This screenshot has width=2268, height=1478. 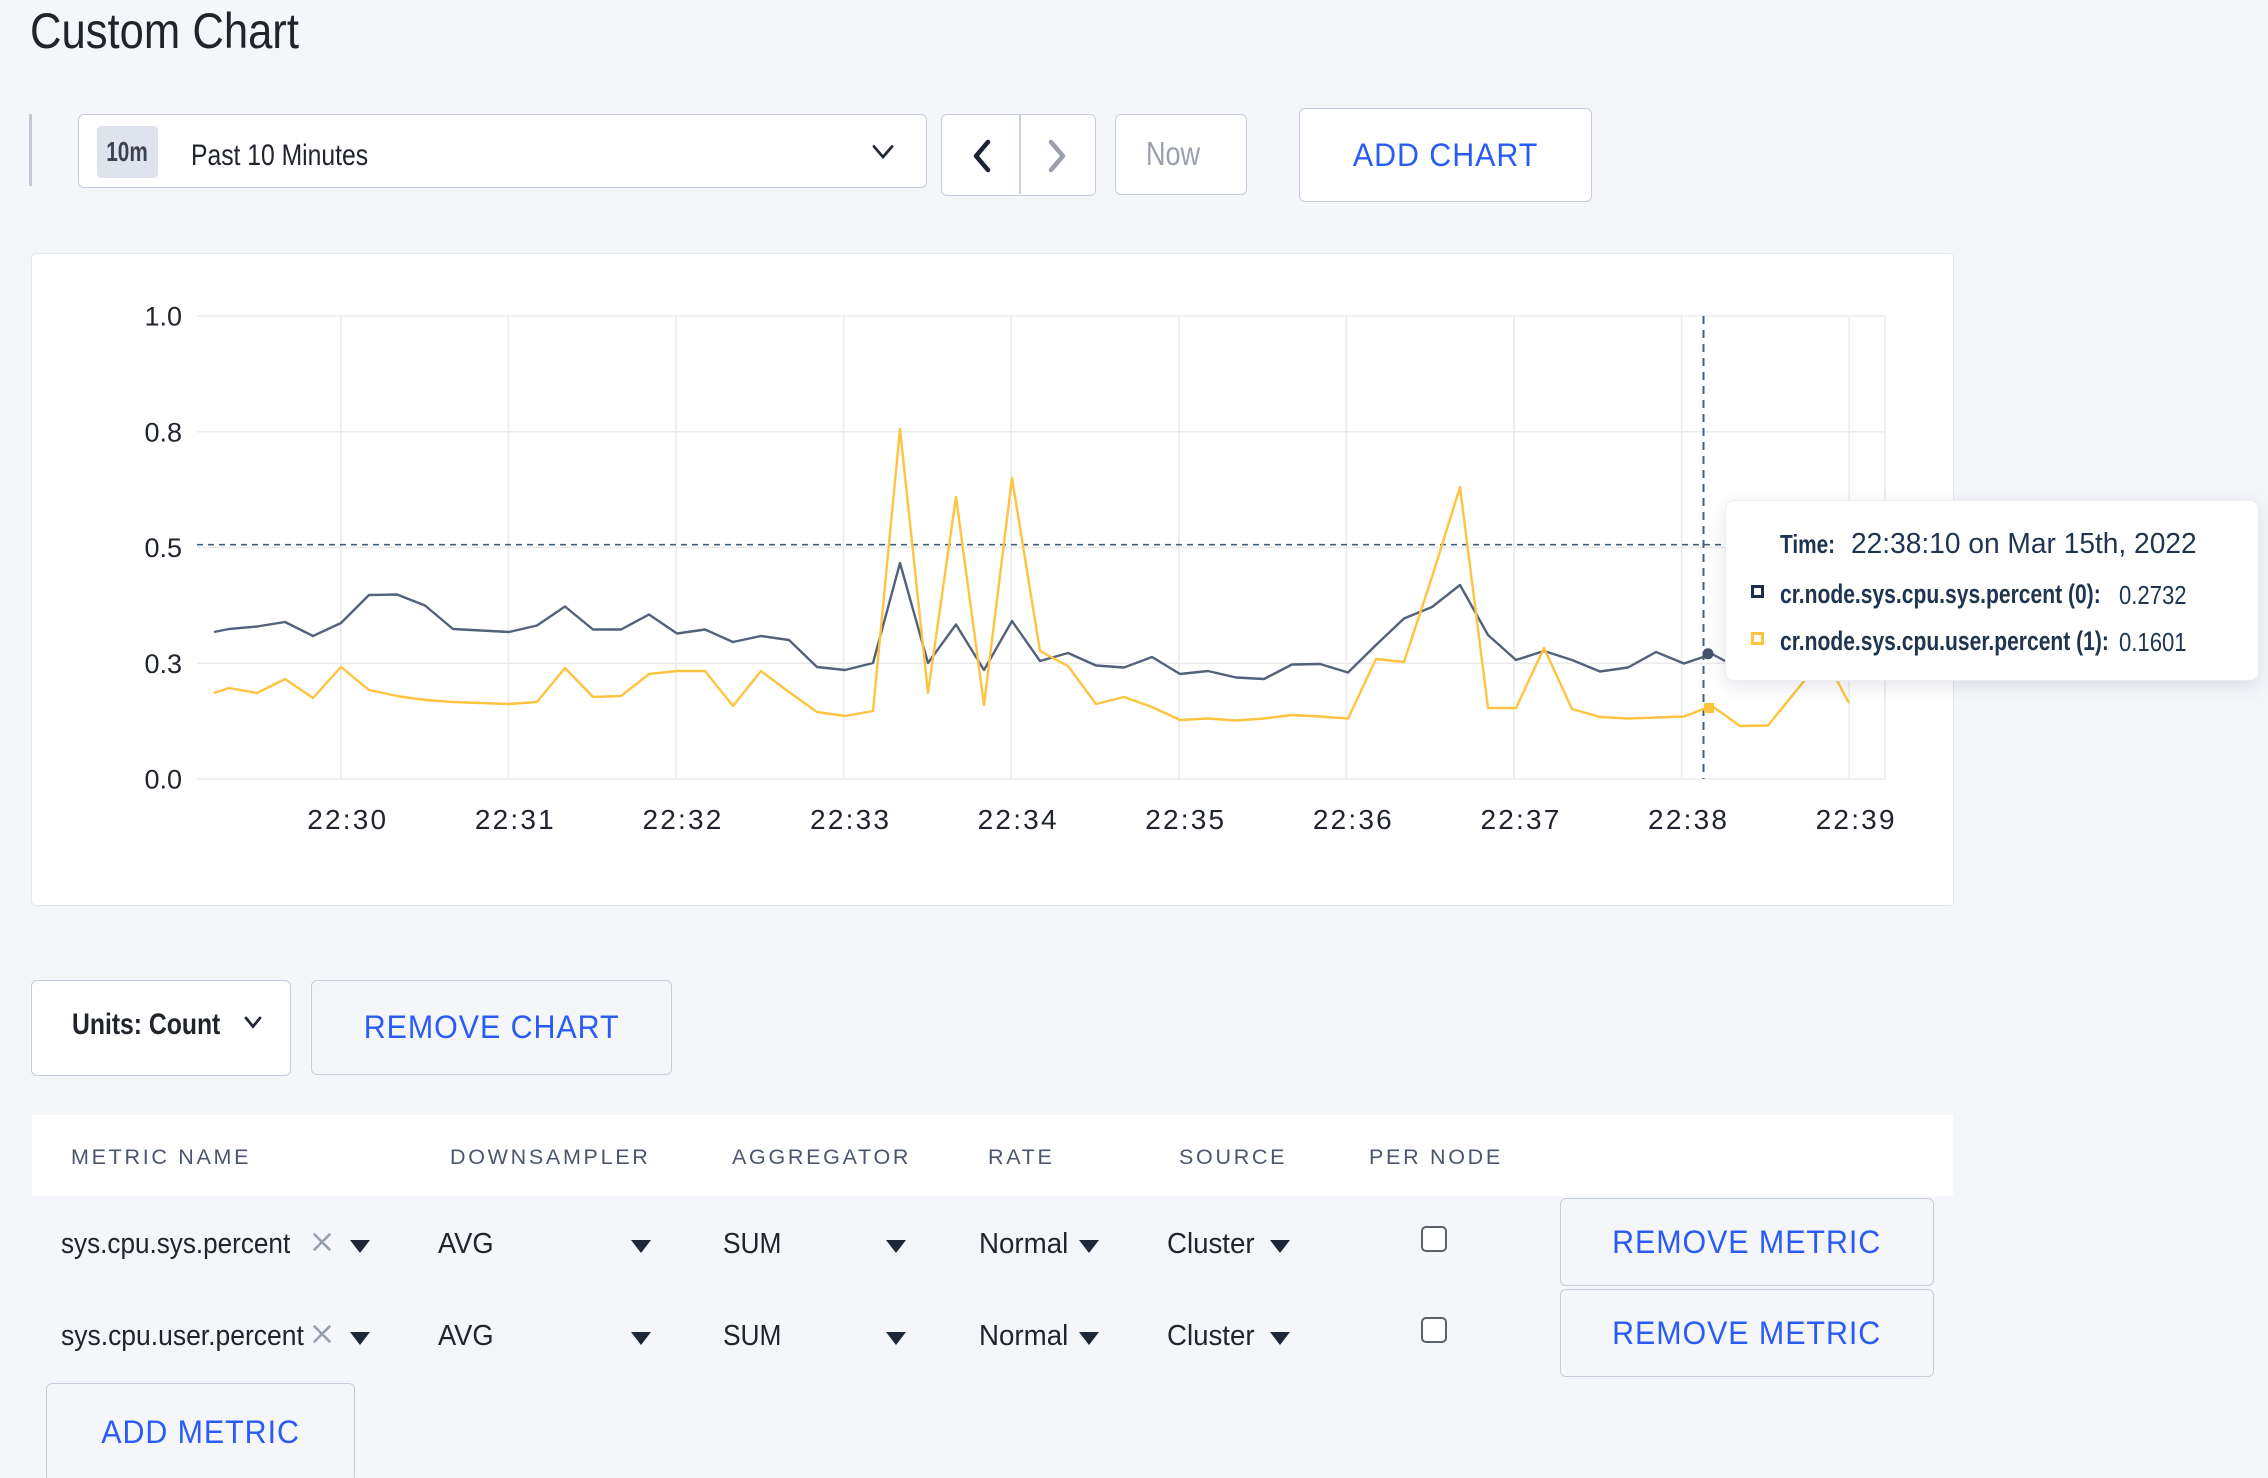 I want to click on svg-text: 0.5, so click(x=163, y=548).